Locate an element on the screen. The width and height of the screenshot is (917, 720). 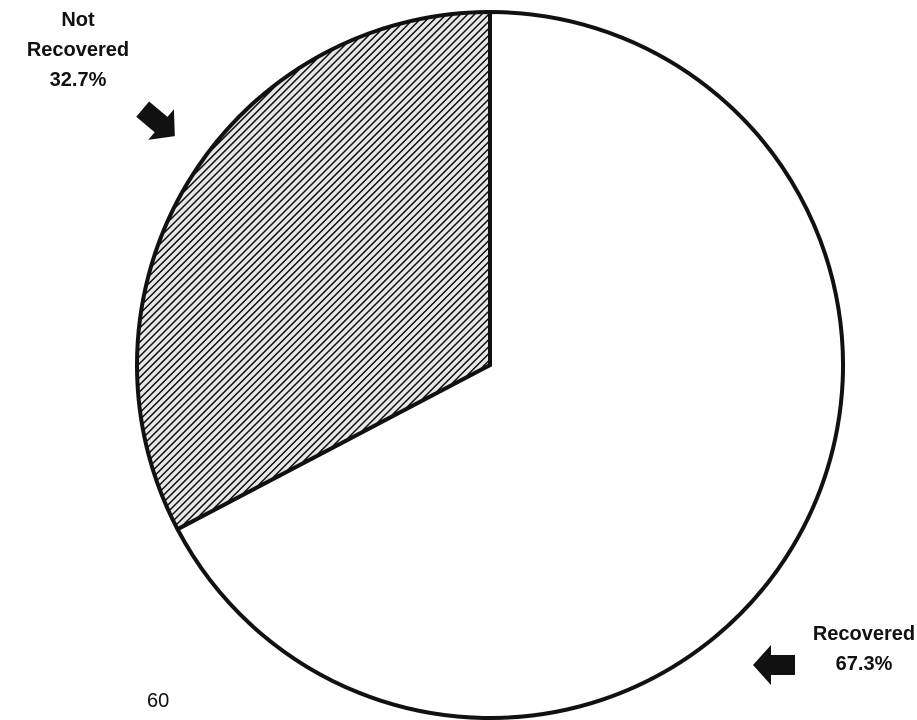
page-number: 60 is located at coordinates (158, 701).